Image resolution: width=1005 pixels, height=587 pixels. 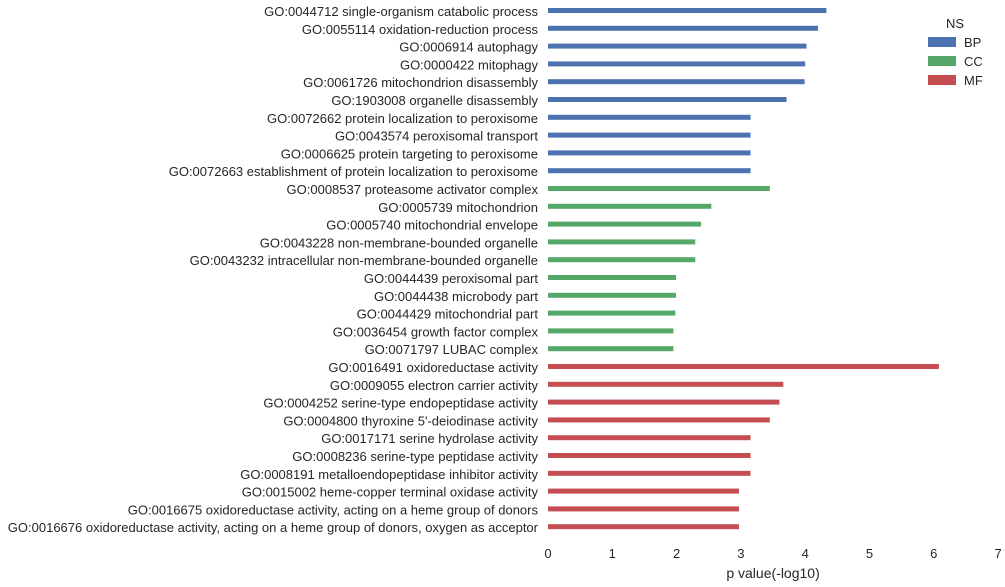 I want to click on category-label: GO:0071797 LUBAC complex, so click(x=452, y=349).